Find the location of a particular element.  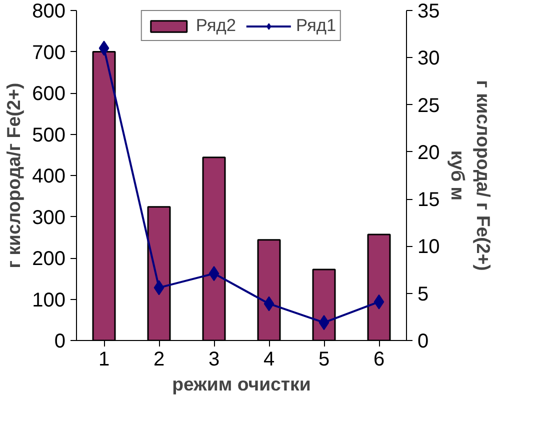

y-tick-label: 700 is located at coordinates (49, 53).